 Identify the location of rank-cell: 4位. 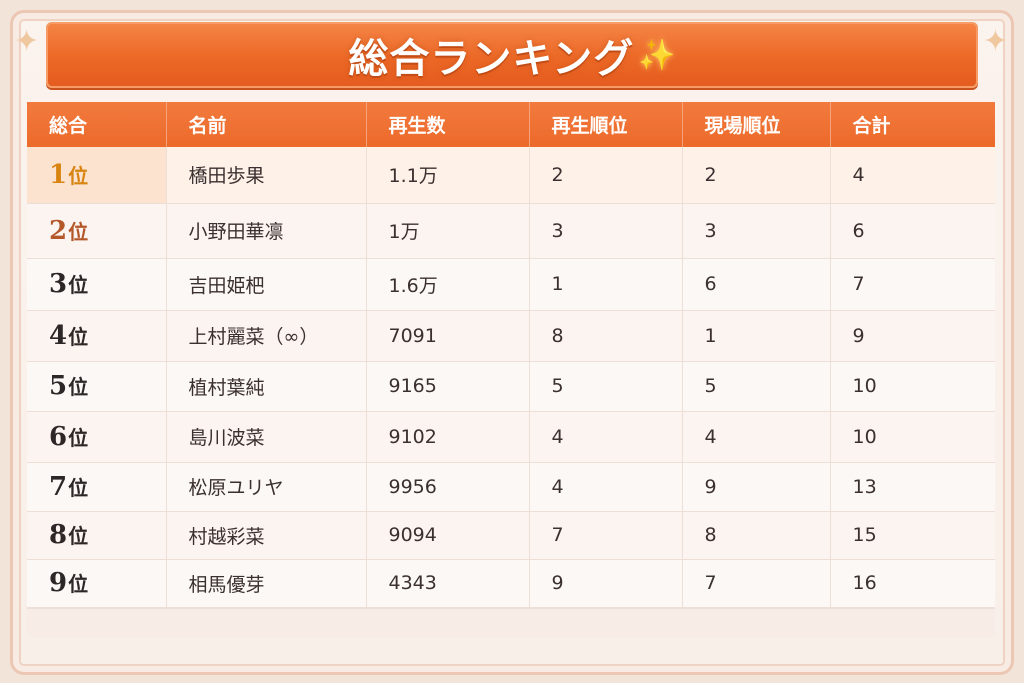
(97, 336).